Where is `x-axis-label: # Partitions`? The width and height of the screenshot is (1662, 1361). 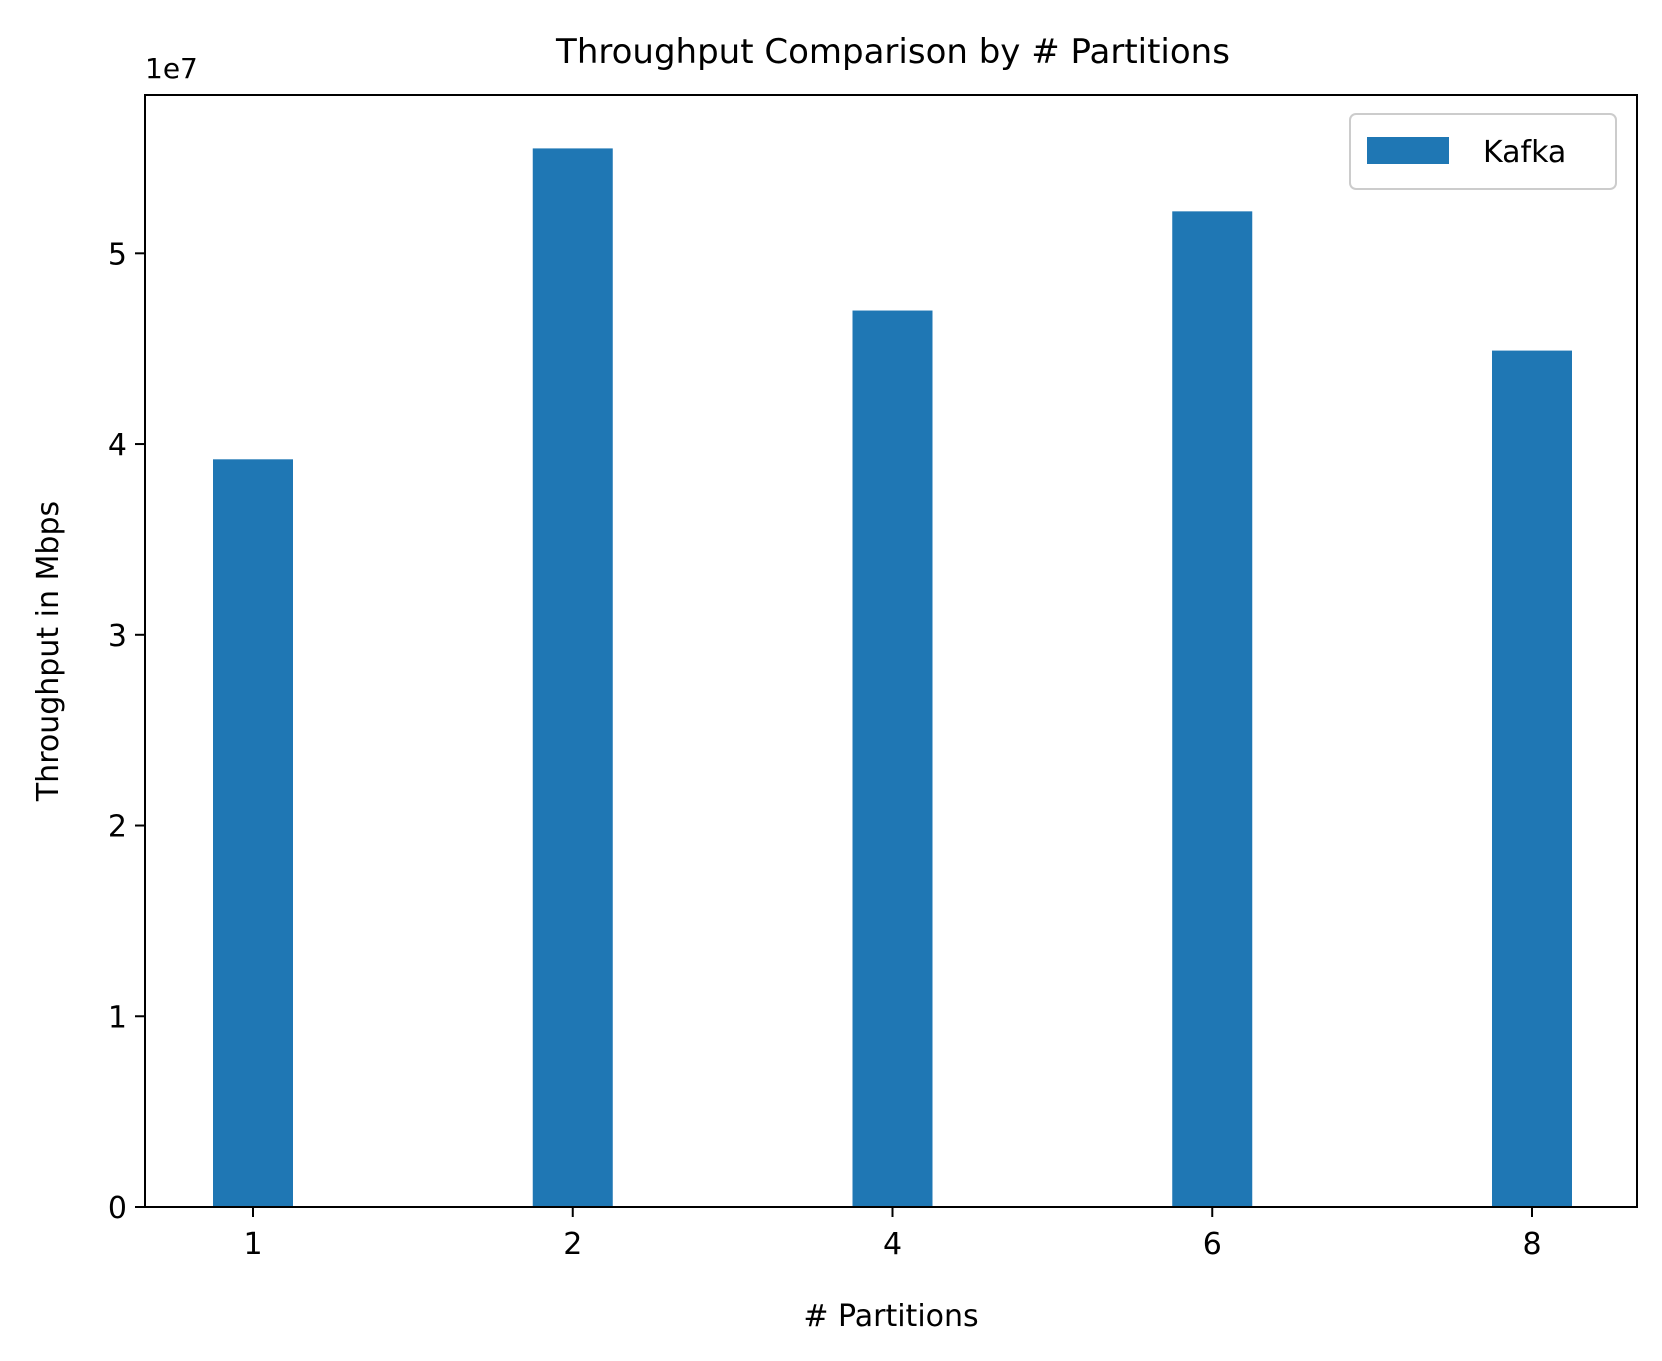 x-axis-label: # Partitions is located at coordinates (890, 1316).